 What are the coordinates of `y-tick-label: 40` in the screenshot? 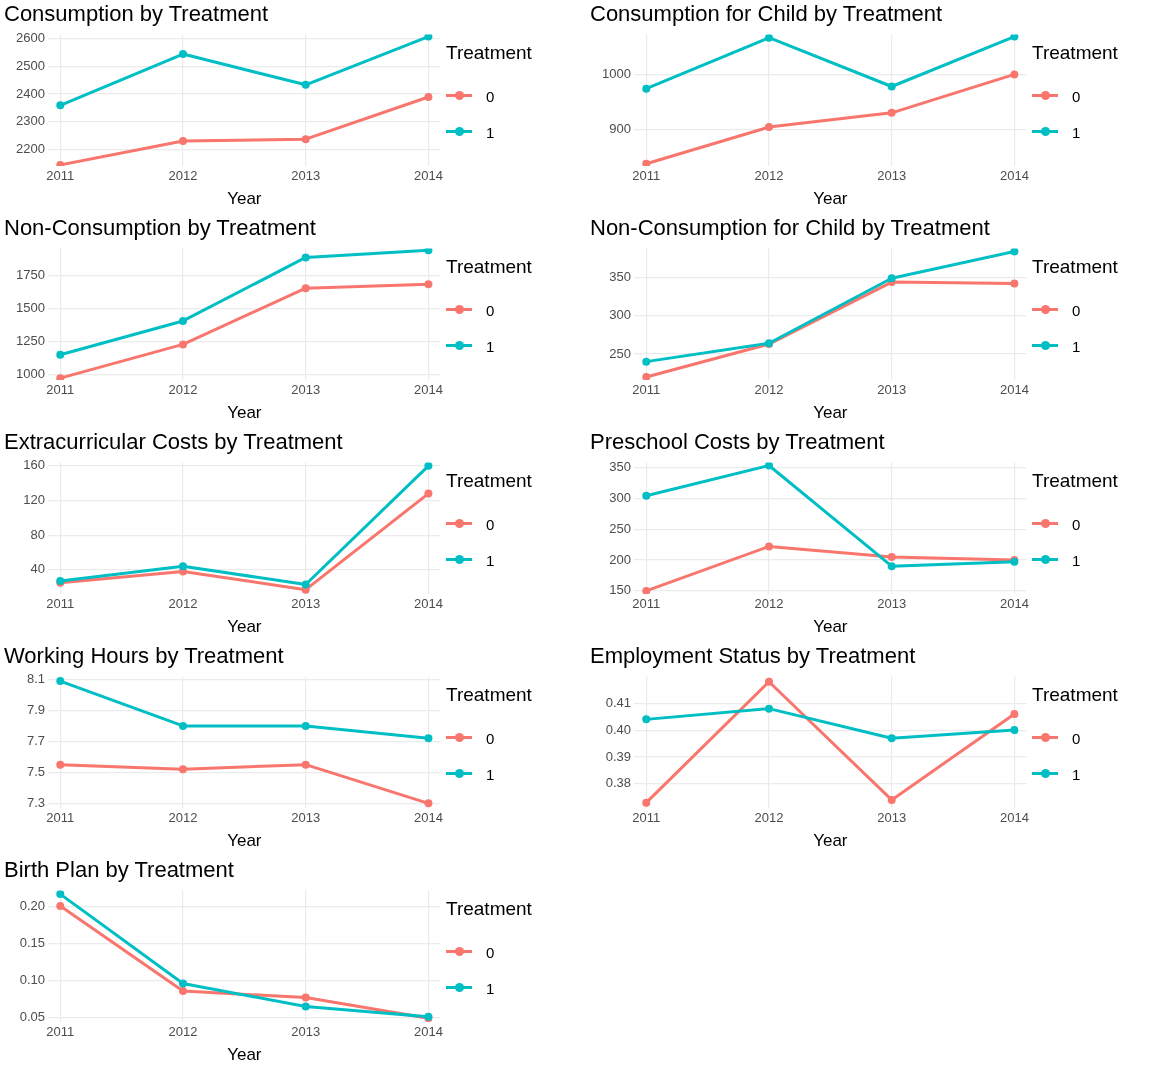 It's located at (37, 569).